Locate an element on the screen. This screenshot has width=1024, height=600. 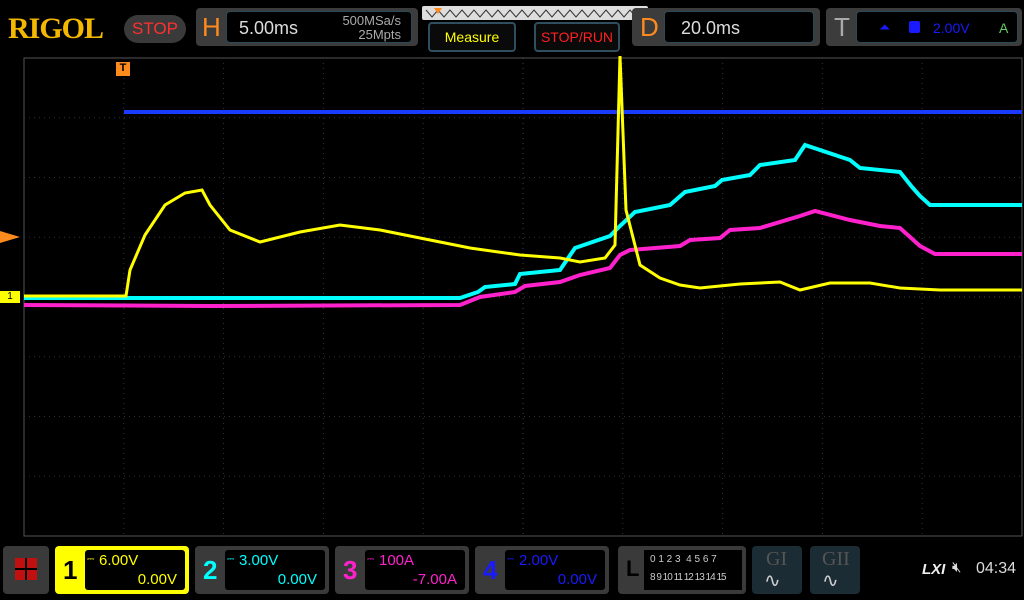
generator-2-label: GII is located at coordinates (836, 559).